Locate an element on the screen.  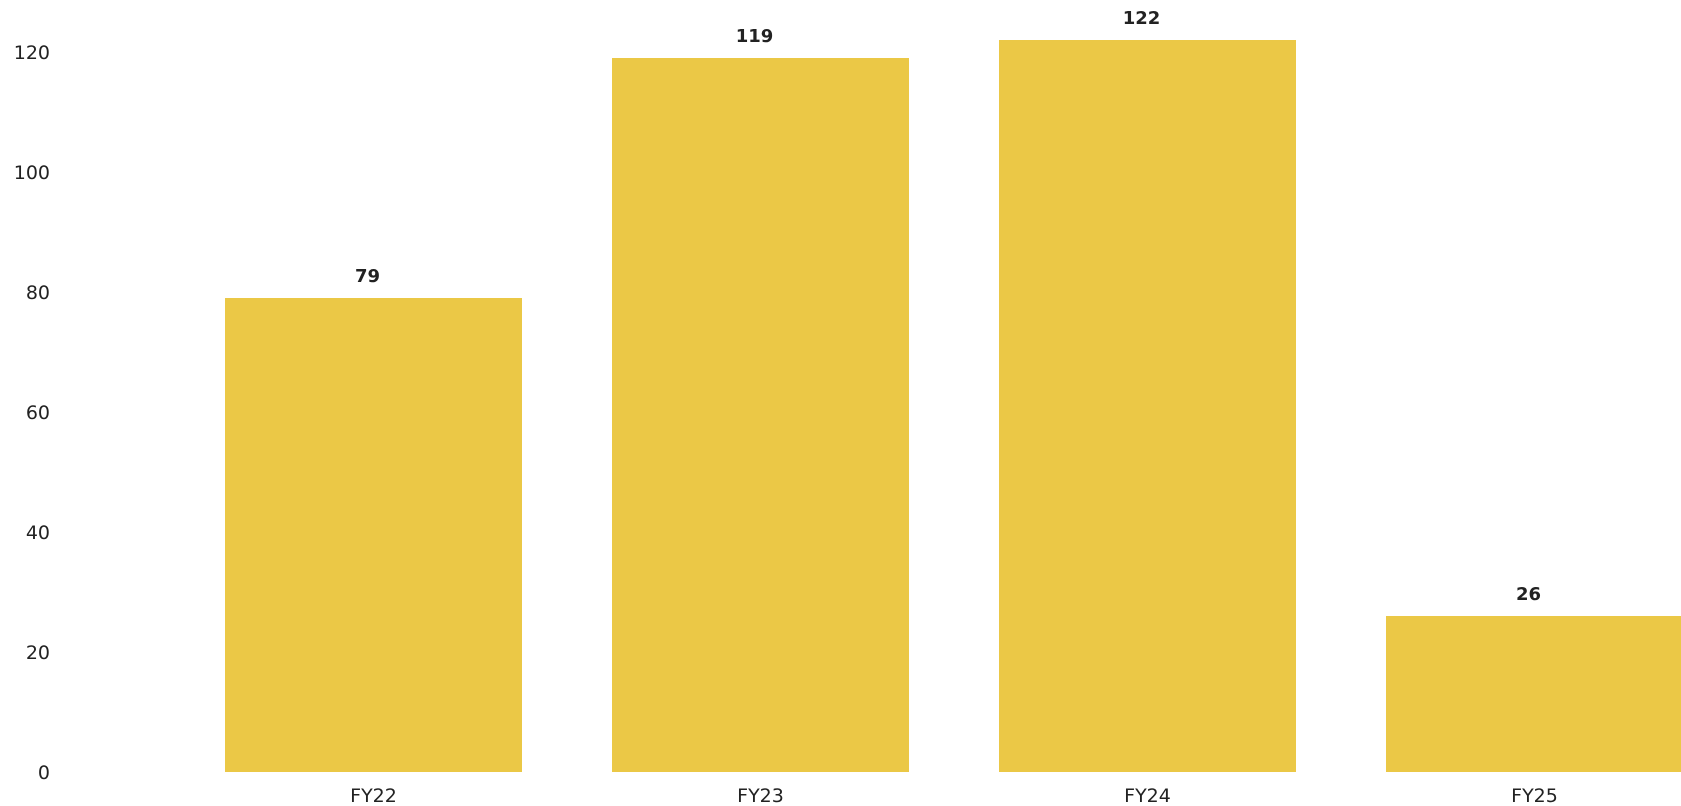
data-label-fy24: 122 is located at coordinates (1142, 18).